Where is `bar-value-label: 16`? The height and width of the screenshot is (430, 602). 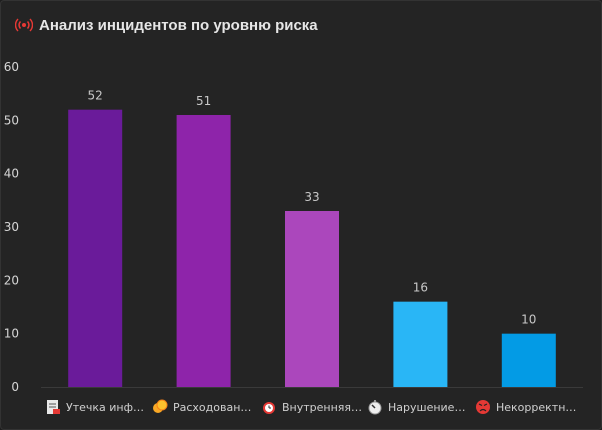 bar-value-label: 16 is located at coordinates (420, 288).